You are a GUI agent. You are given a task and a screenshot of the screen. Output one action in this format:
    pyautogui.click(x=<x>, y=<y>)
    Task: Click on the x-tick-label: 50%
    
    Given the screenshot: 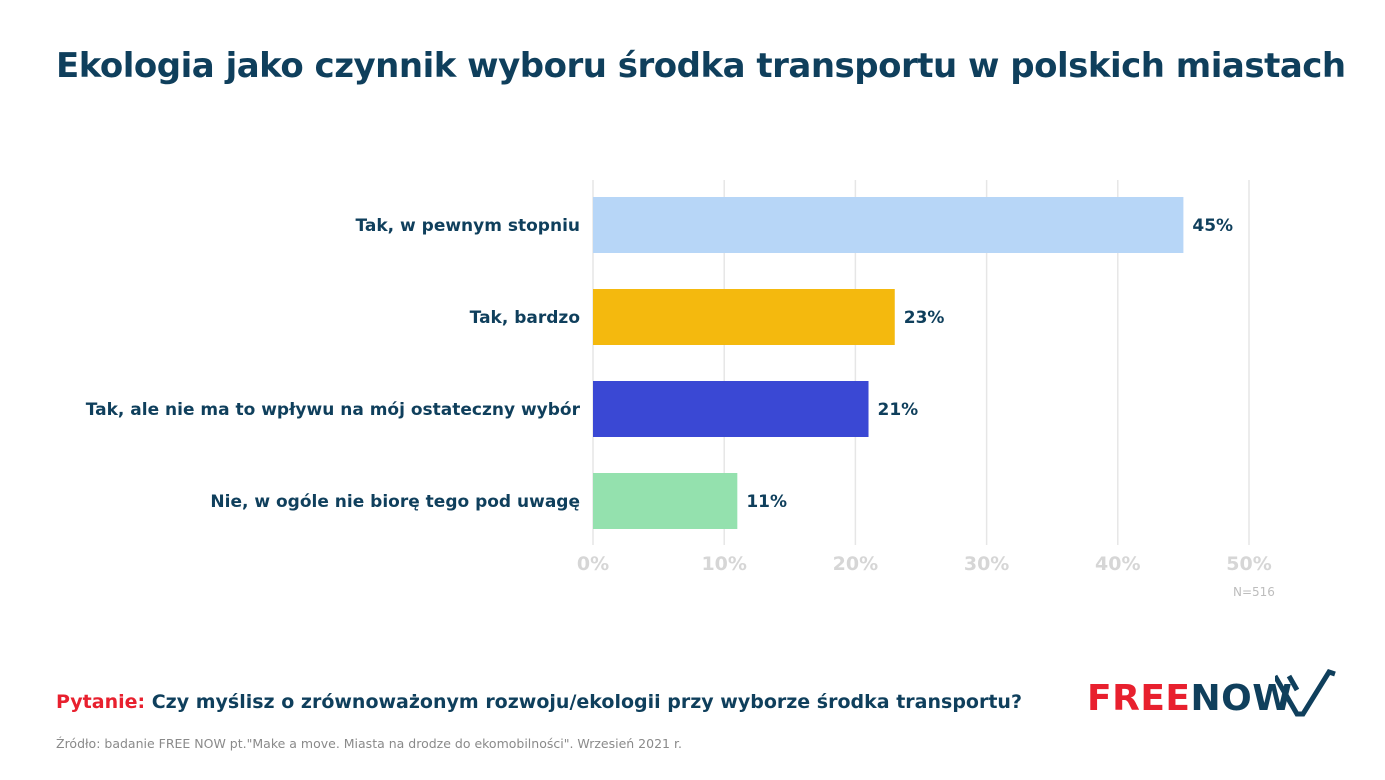 What is the action you would take?
    pyautogui.click(x=1248, y=564)
    